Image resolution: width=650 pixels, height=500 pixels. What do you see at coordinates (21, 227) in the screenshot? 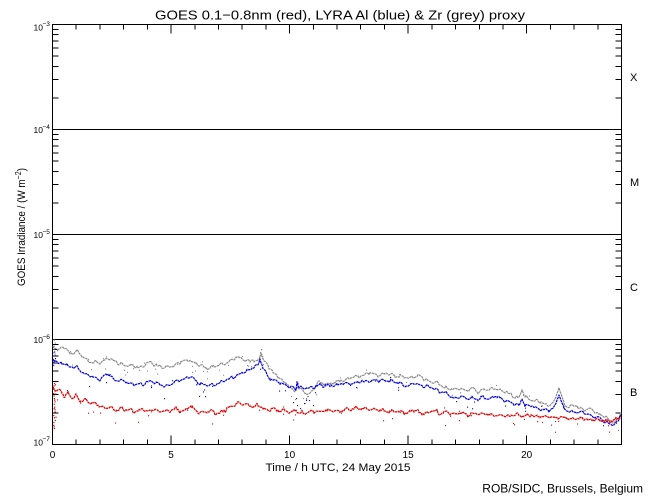
I see `svg-text: GOES Irradiance / (W m−2)` at bounding box center [21, 227].